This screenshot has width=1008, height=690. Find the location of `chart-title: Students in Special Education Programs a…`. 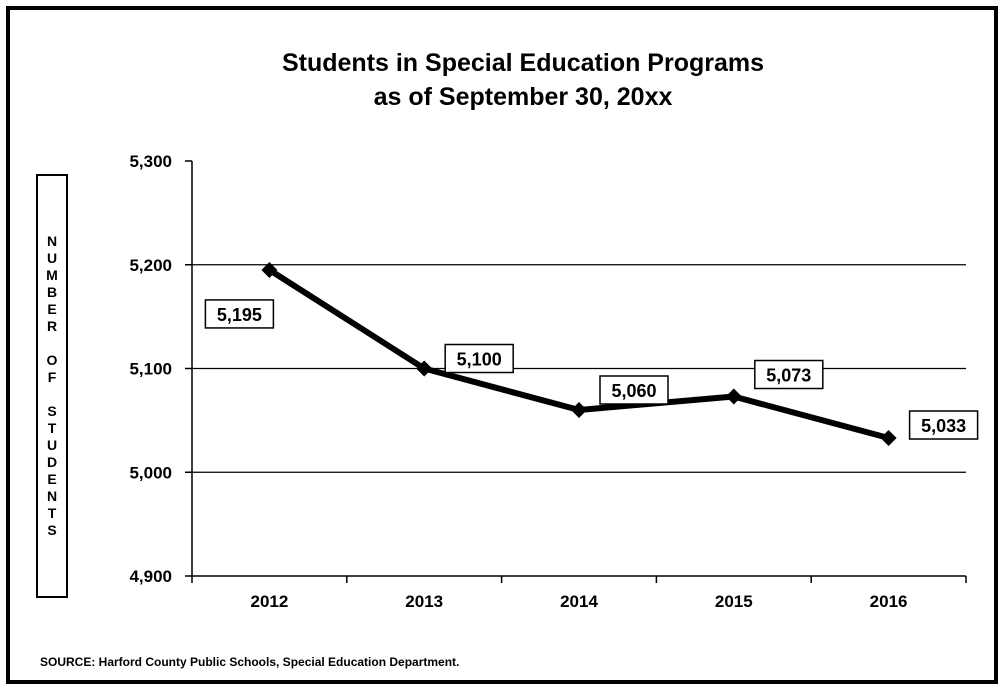

chart-title: Students in Special Education Programs a… is located at coordinates (504, 80).